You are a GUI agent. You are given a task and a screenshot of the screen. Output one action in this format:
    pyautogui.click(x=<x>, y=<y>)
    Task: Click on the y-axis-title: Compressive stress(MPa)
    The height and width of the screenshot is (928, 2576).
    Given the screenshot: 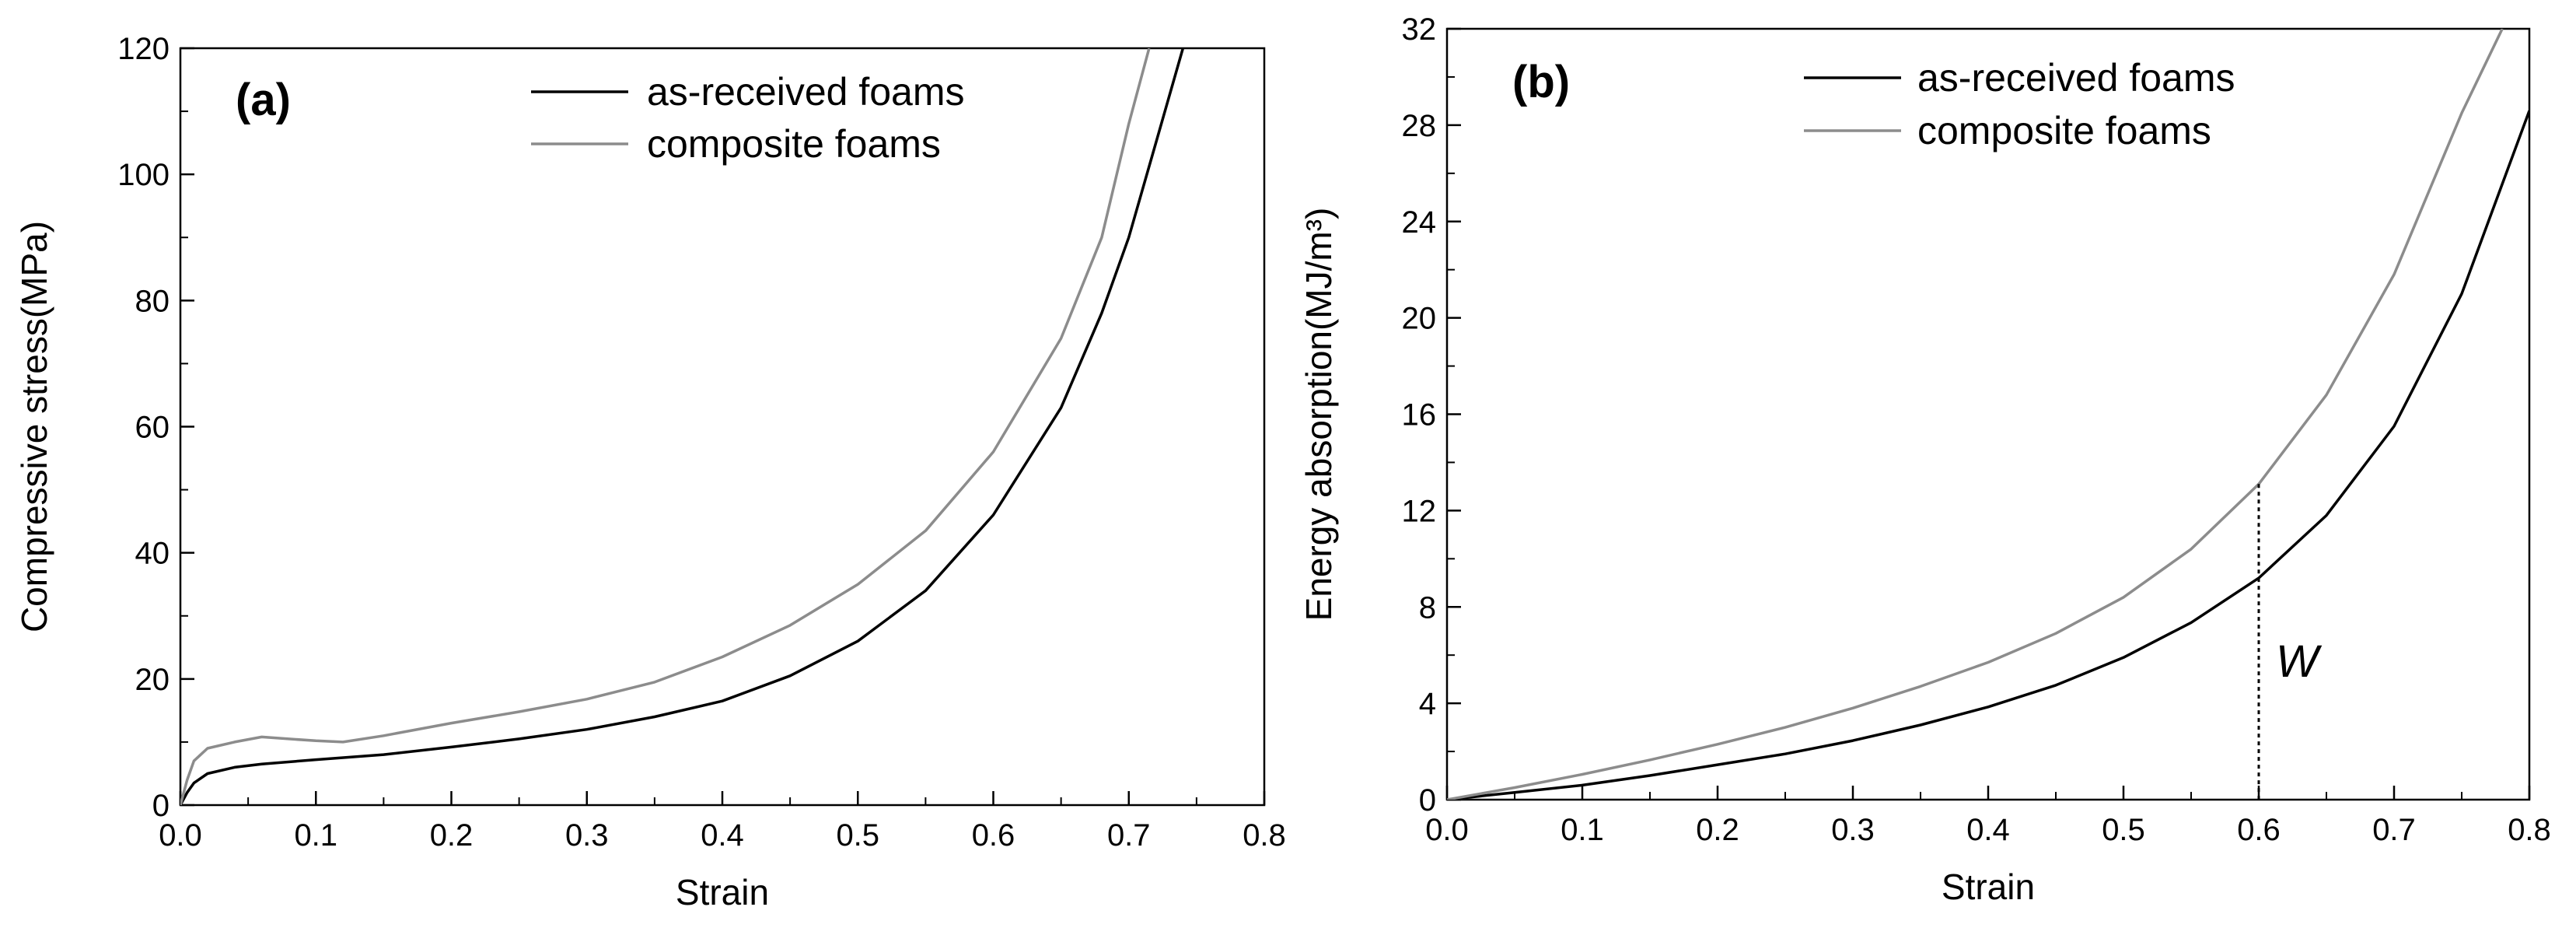 What is the action you would take?
    pyautogui.click(x=34, y=427)
    